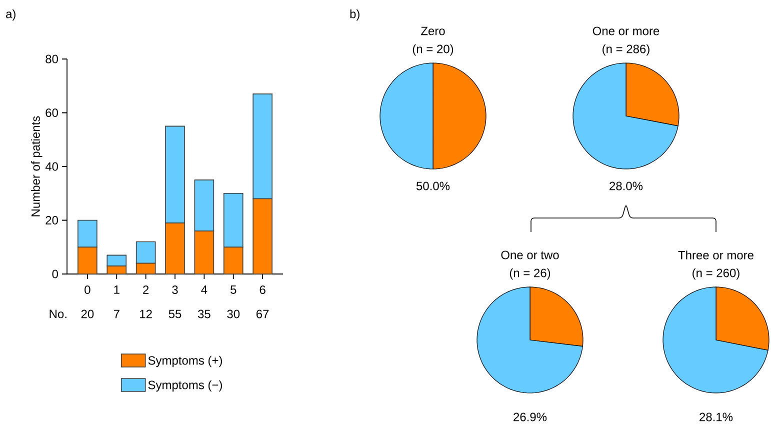  What do you see at coordinates (175, 314) in the screenshot?
I see `total-label: 55` at bounding box center [175, 314].